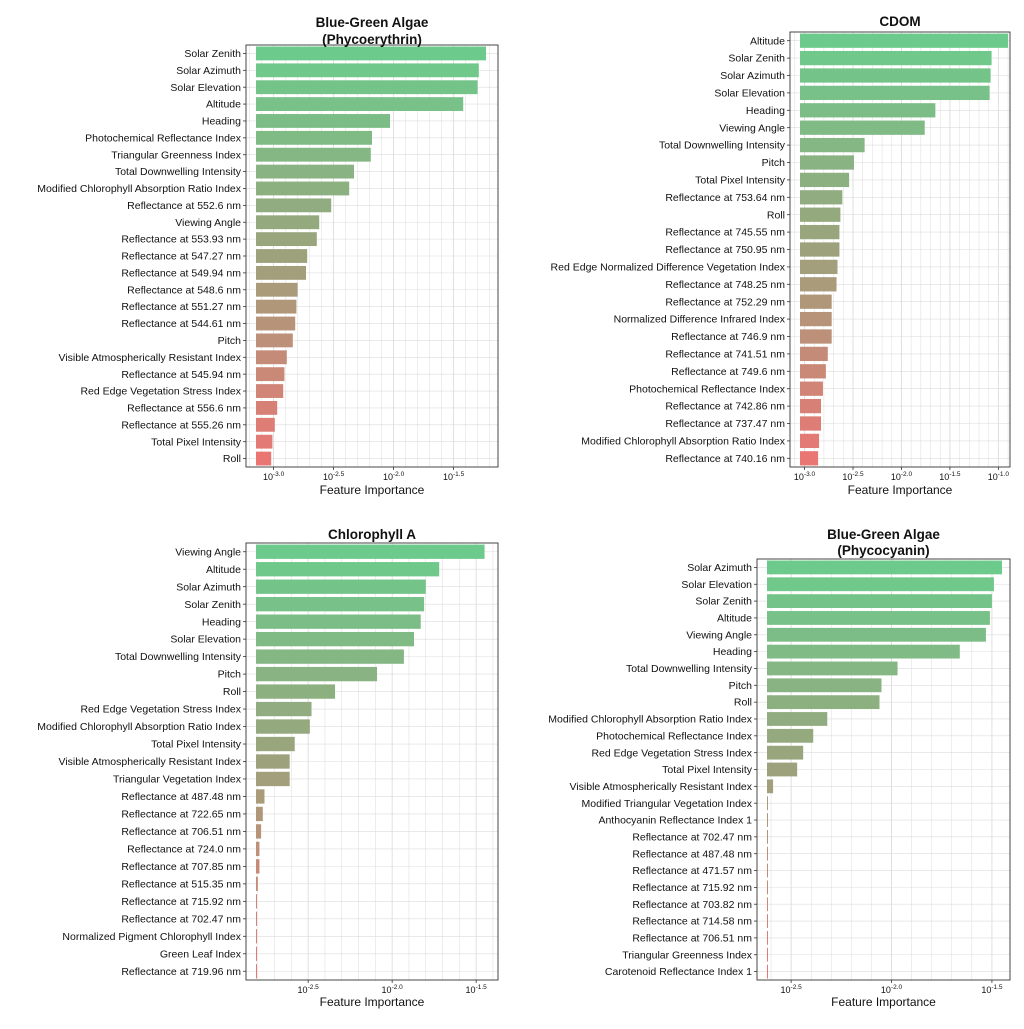 The width and height of the screenshot is (1024, 1029). I want to click on y-tick-label: Reflectance at 737.47 nm, so click(725, 424).